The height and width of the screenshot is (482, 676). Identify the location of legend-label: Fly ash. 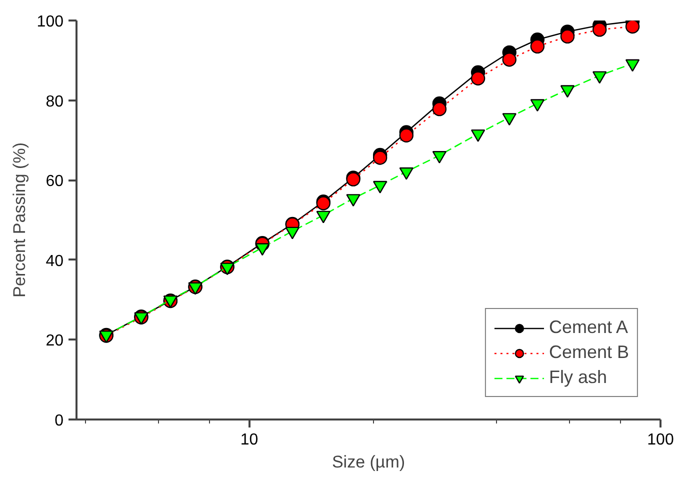
(577, 377).